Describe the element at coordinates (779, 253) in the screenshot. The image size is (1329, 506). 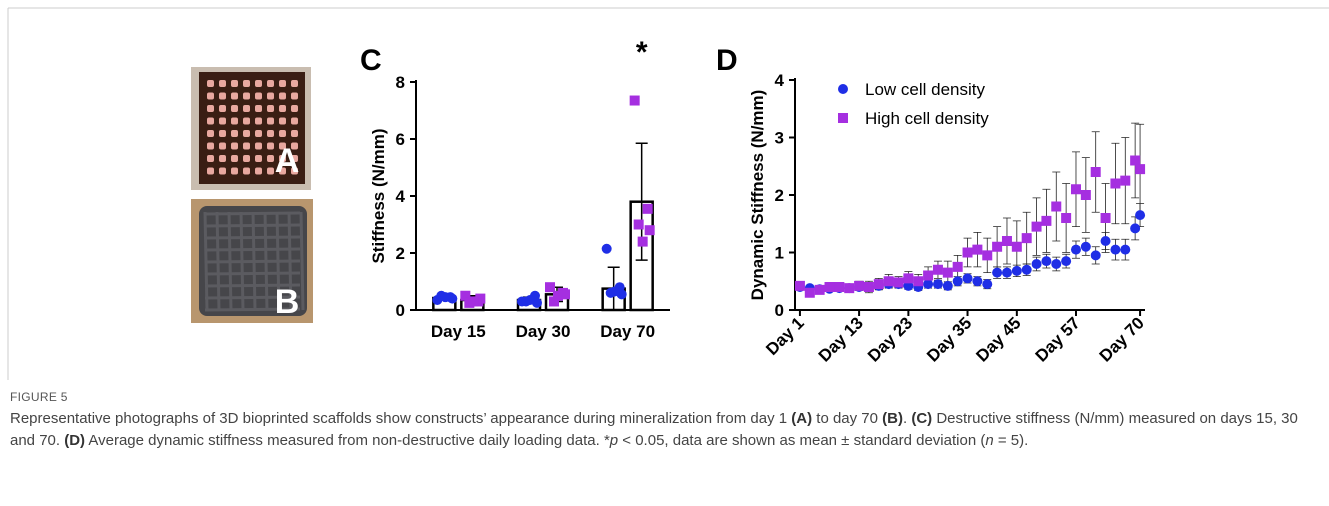
I see `y-tick-label: 1` at that location.